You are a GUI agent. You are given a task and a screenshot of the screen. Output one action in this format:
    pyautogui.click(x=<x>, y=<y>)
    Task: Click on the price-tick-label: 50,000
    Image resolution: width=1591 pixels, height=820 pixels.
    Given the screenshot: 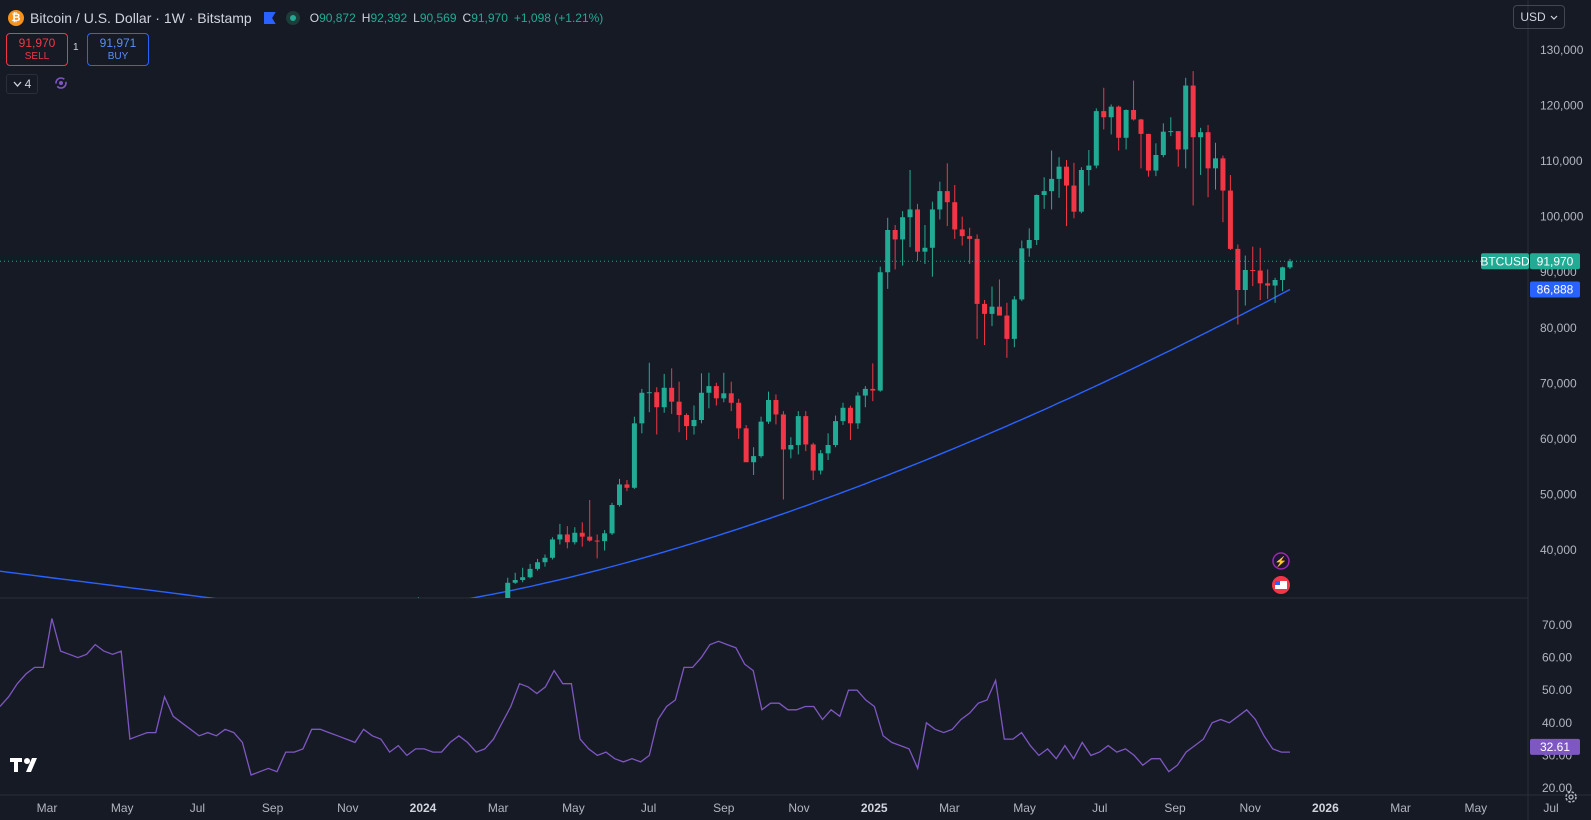 What is the action you would take?
    pyautogui.click(x=1558, y=494)
    